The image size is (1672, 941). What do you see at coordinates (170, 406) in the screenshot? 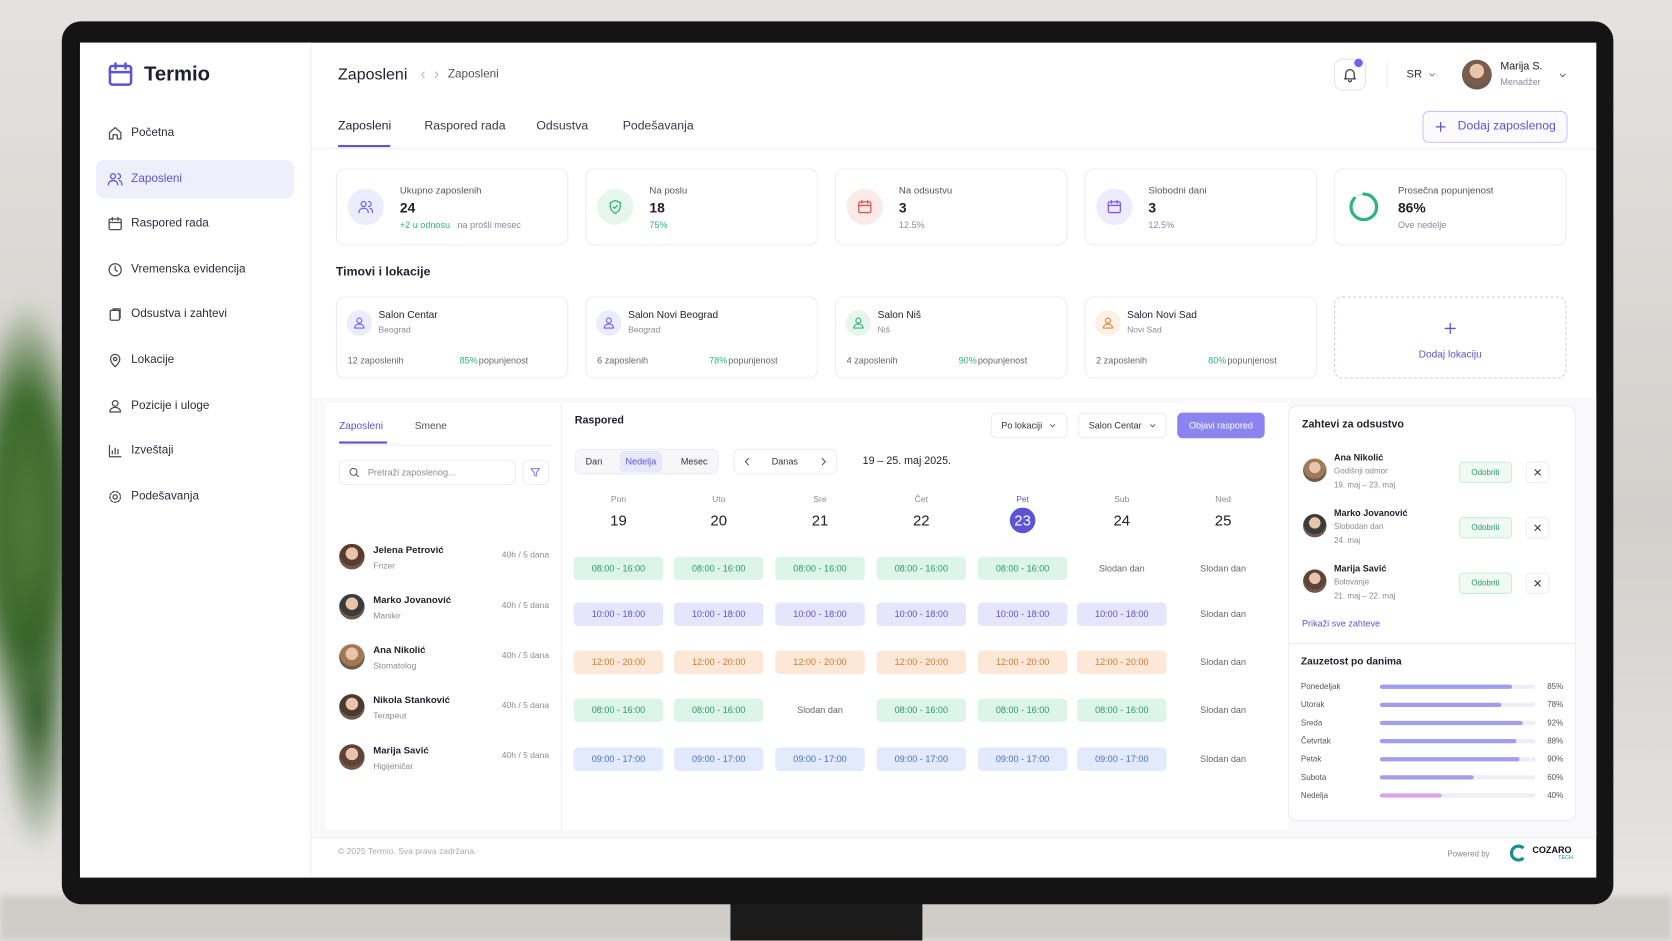
I see `nav-label: Pozicije i uloge` at bounding box center [170, 406].